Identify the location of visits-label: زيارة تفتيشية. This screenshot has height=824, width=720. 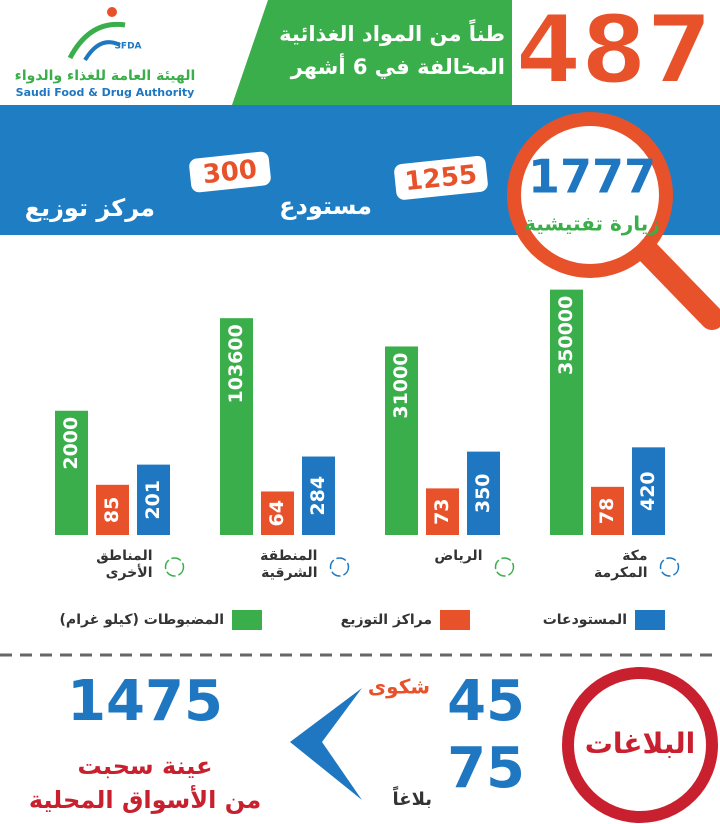
(592, 224).